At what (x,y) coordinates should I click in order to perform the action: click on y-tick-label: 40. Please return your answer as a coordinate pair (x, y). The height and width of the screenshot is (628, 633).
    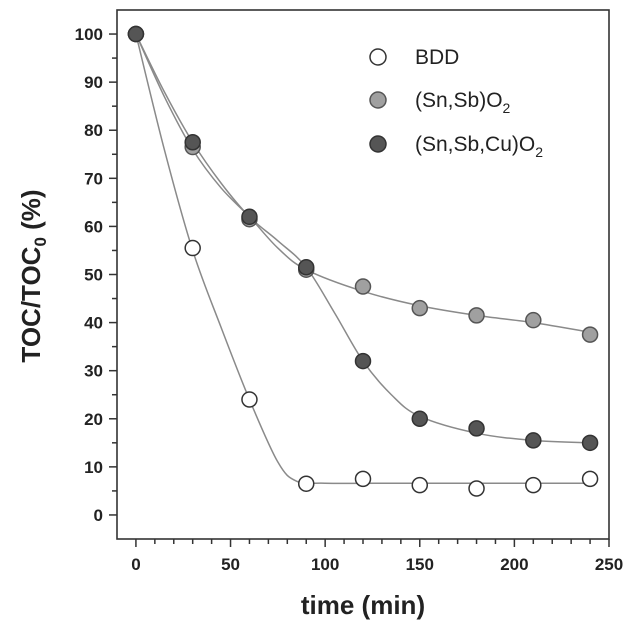
    Looking at the image, I should click on (93, 323).